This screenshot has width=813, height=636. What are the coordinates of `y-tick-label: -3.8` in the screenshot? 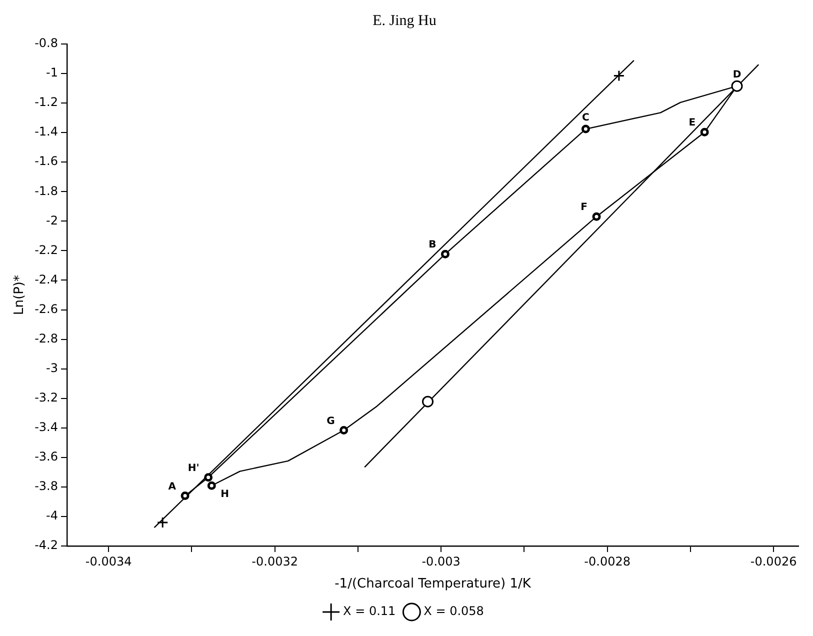 It's located at (46, 486).